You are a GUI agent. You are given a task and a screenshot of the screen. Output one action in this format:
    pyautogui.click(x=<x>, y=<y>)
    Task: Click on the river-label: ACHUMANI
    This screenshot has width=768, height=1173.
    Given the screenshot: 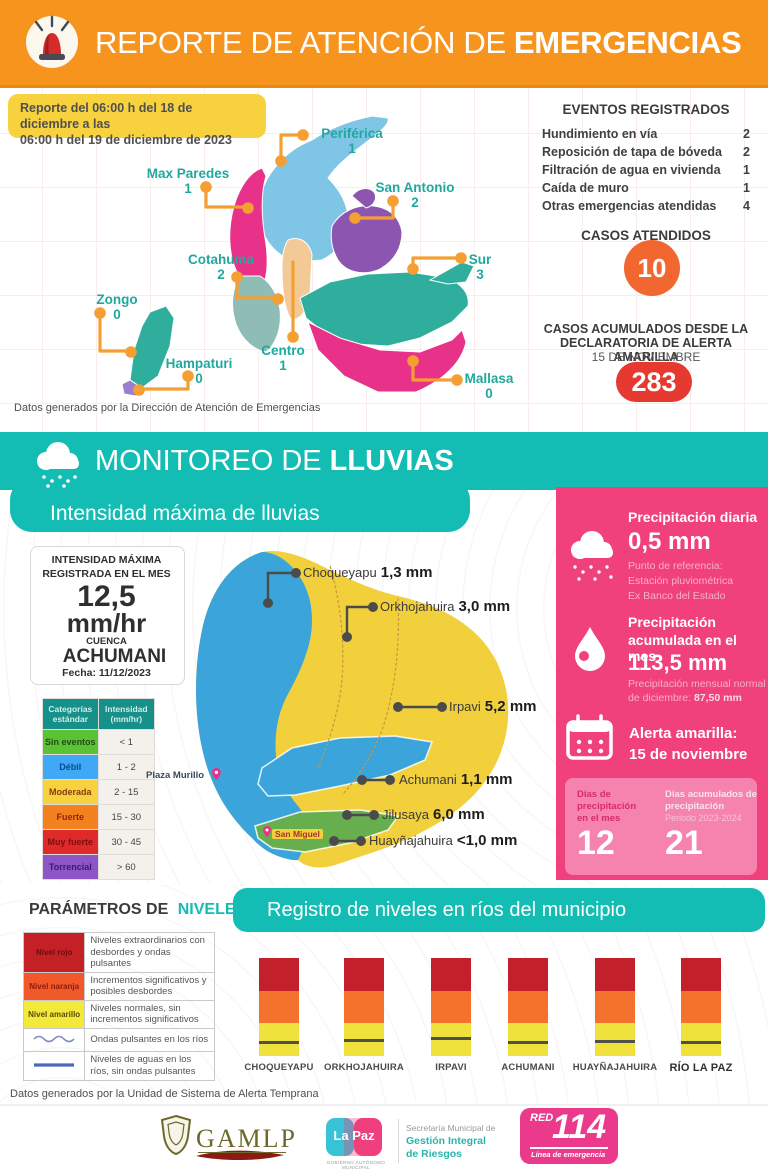 What is the action you would take?
    pyautogui.click(x=528, y=1067)
    